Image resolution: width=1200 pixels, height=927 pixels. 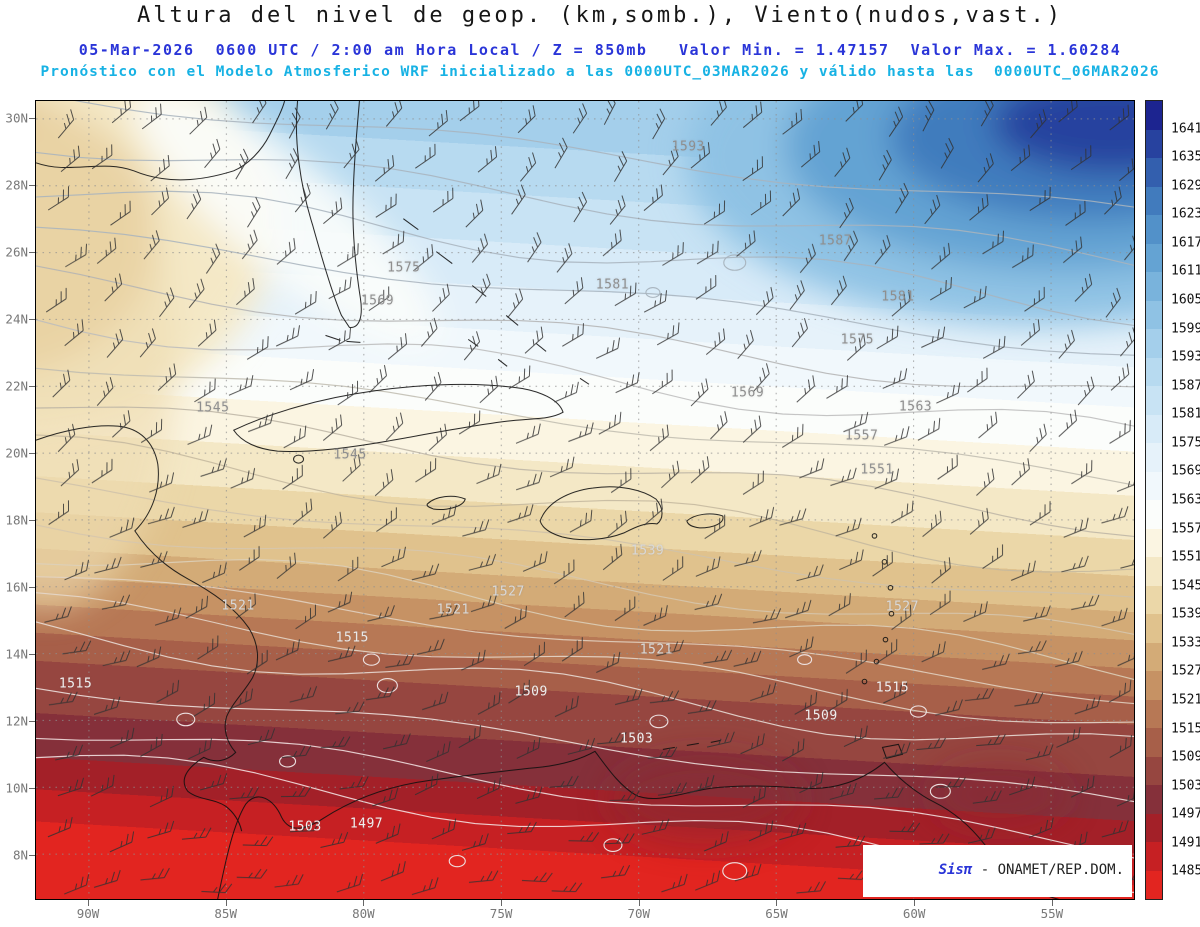 I want to click on lat-tick-label: 18N, so click(x=16, y=520).